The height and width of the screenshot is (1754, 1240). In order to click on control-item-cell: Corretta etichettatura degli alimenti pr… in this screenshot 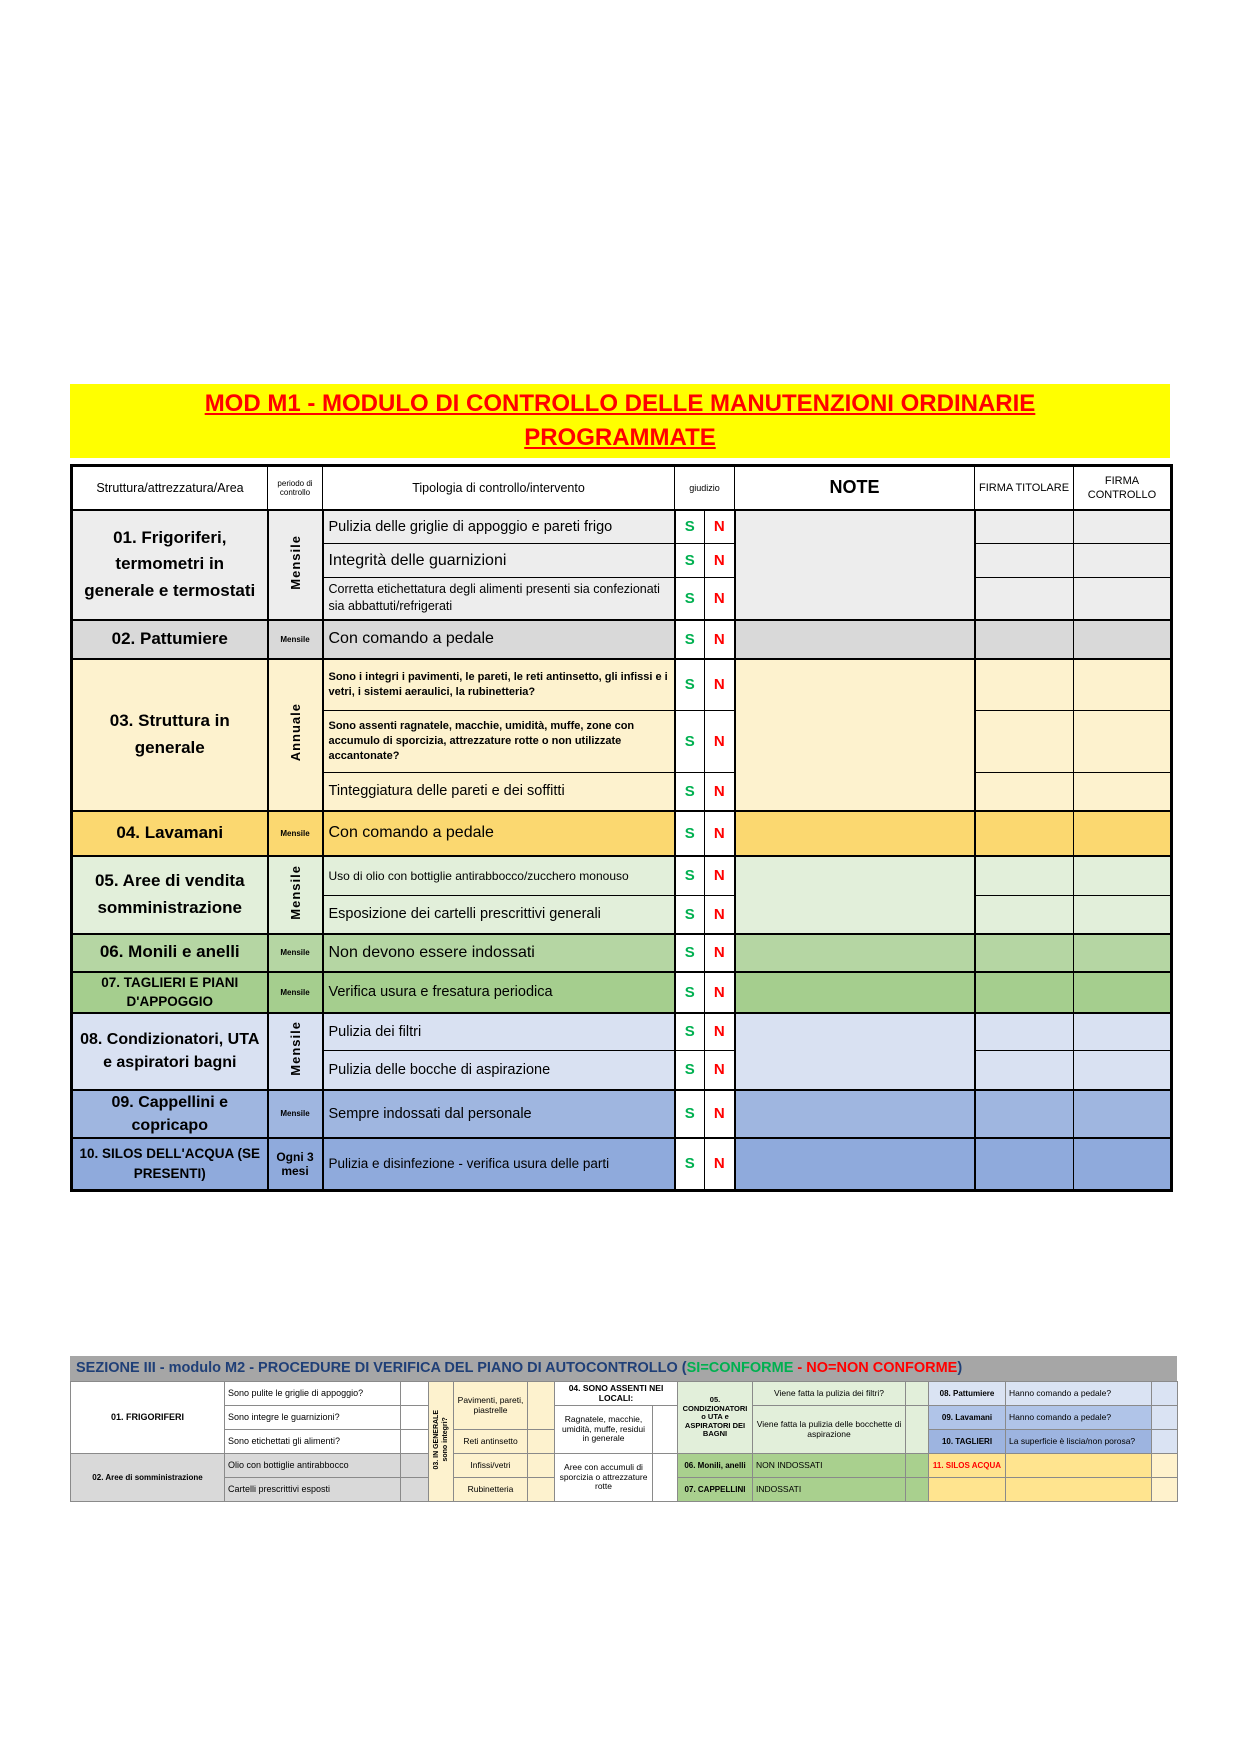, I will do `click(499, 598)`.